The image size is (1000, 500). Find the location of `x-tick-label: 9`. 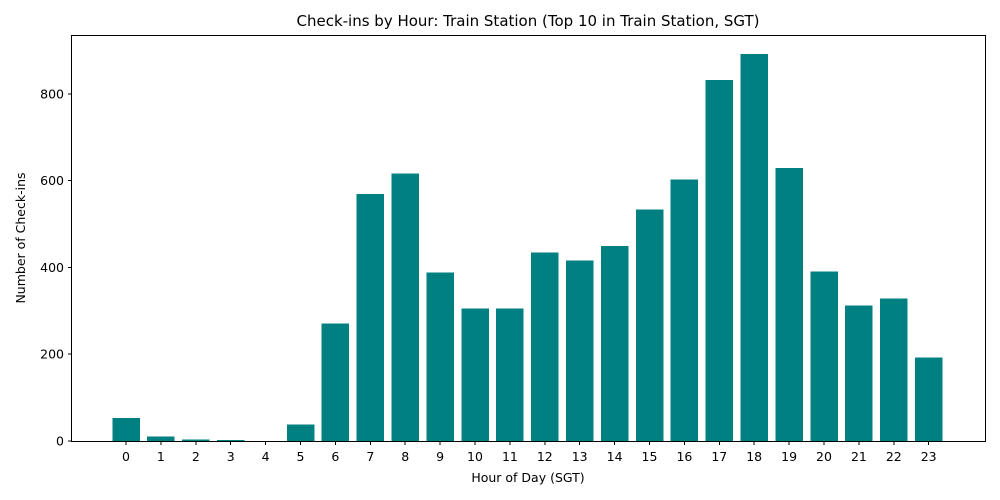

x-tick-label: 9 is located at coordinates (440, 456).